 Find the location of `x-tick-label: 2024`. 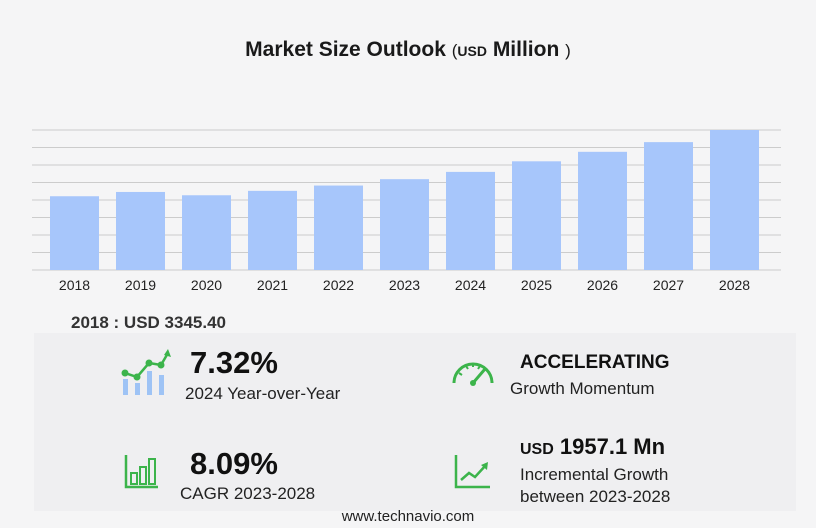

x-tick-label: 2024 is located at coordinates (470, 285).